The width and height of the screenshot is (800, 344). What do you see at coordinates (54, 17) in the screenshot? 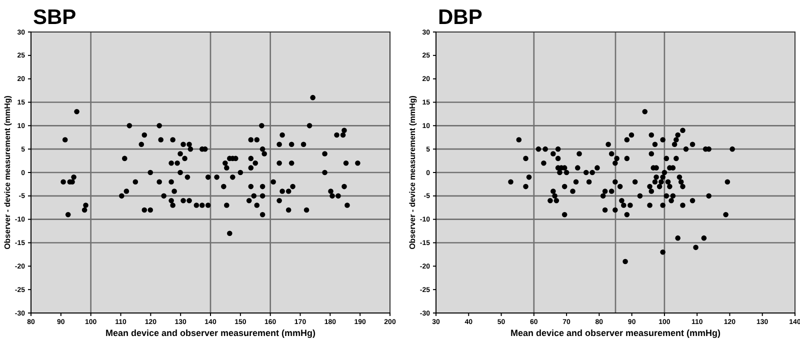
I see `chart-title: SBP` at bounding box center [54, 17].